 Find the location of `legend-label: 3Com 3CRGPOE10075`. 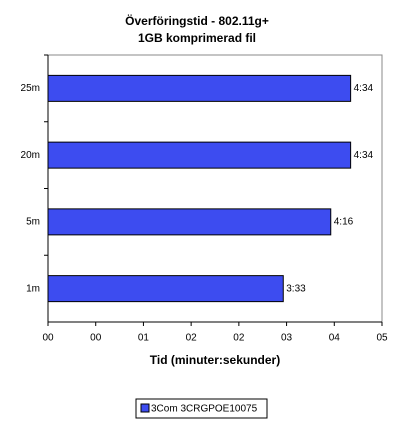

legend-label: 3Com 3CRGPOE10075 is located at coordinates (204, 409).